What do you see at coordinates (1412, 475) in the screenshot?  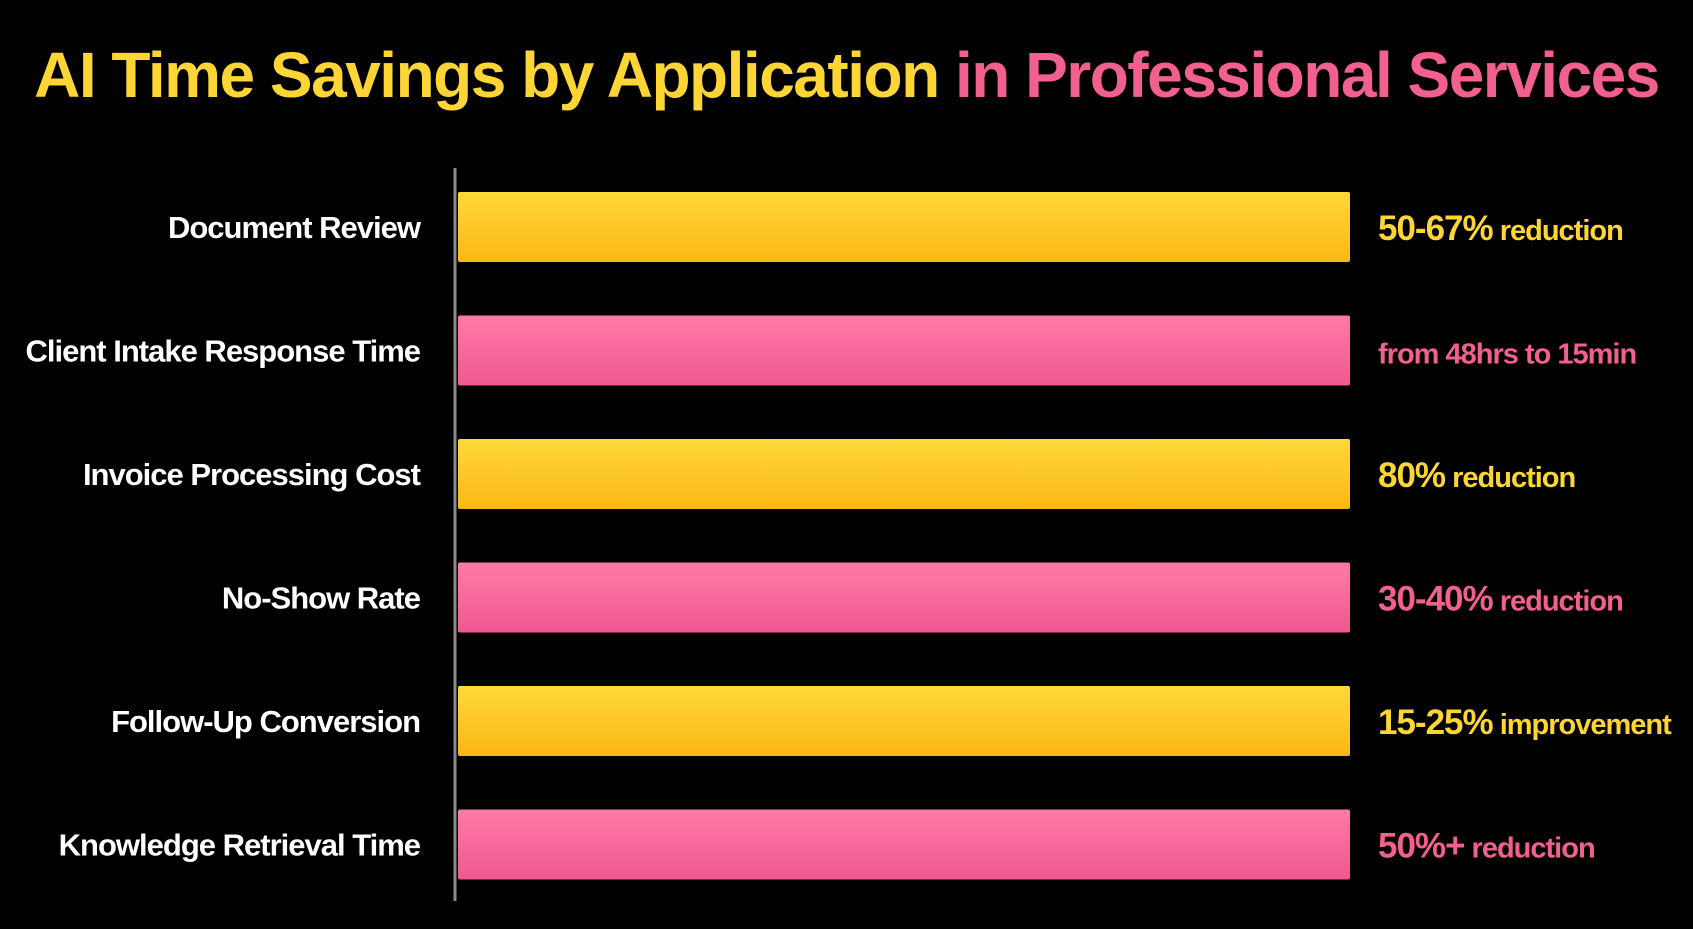 I see `value-label-main-2: 80%` at bounding box center [1412, 475].